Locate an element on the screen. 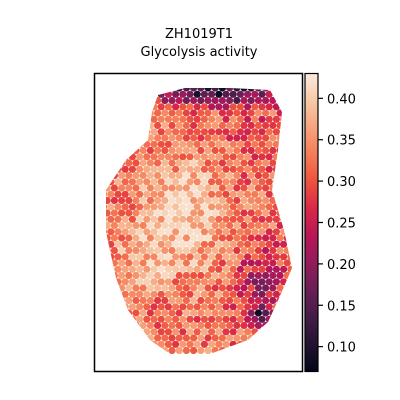 The width and height of the screenshot is (400, 400). colorbar-tick-label: 0.35 is located at coordinates (341, 141).